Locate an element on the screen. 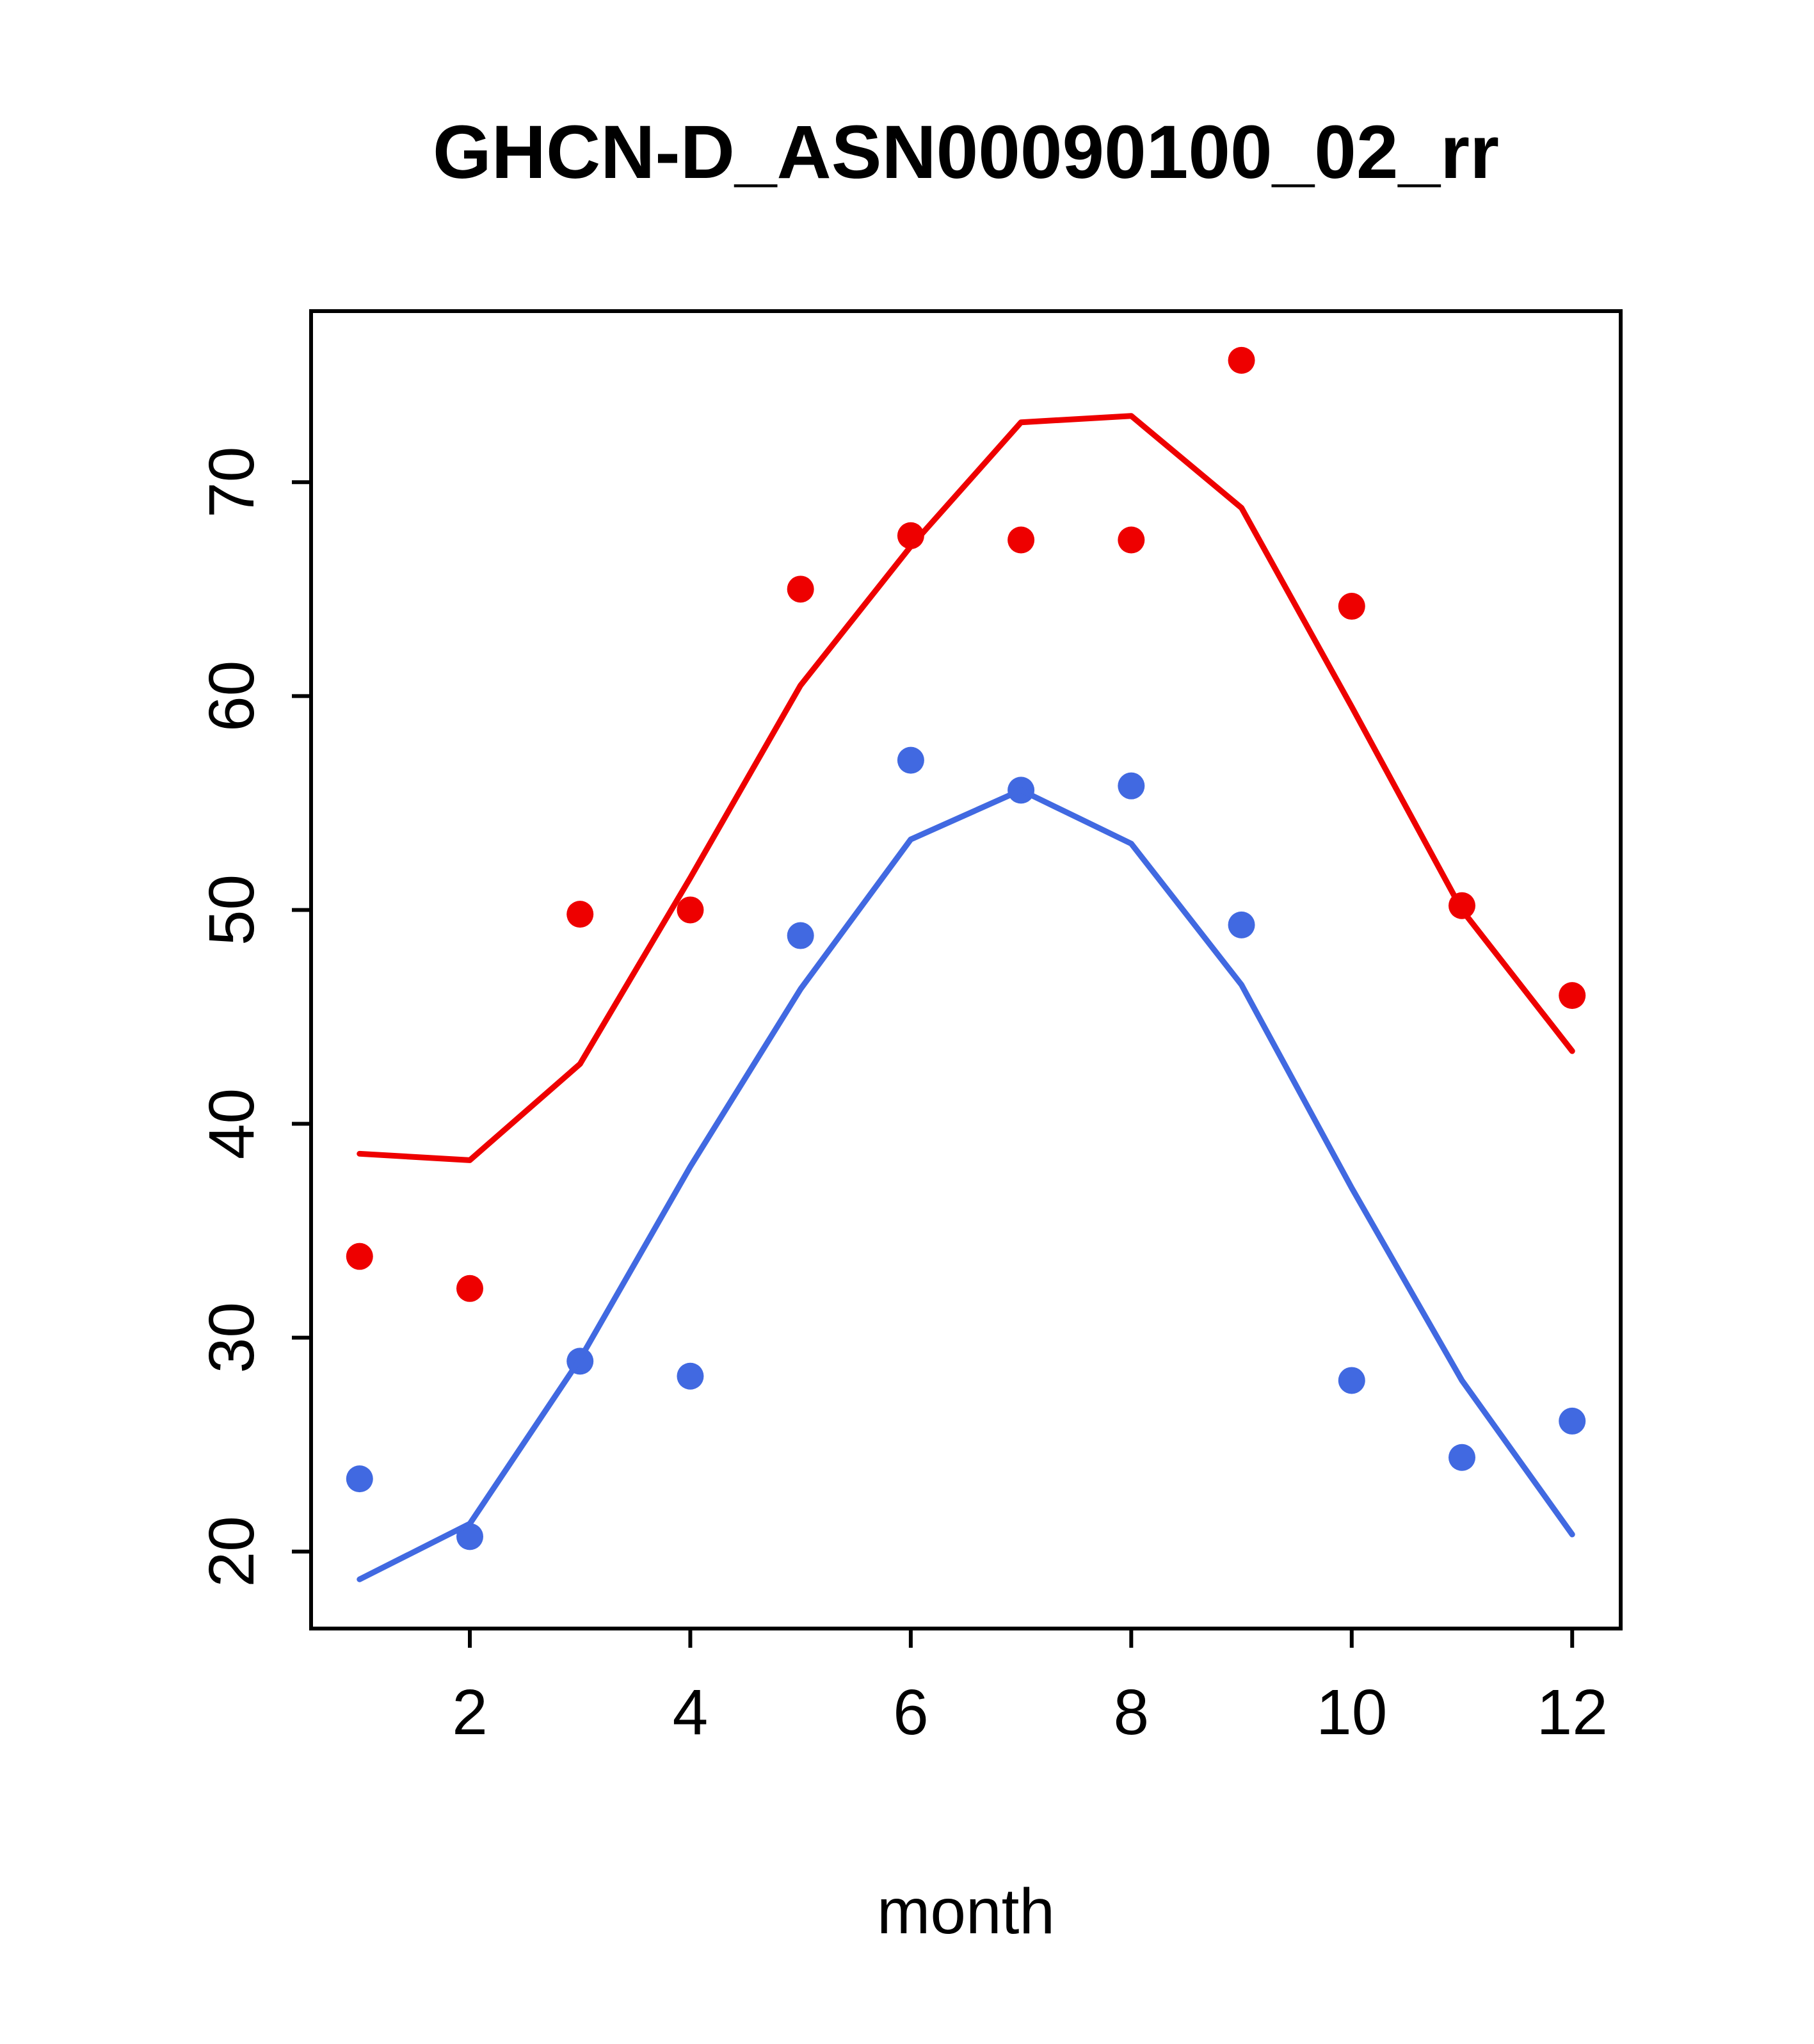 The height and width of the screenshot is (2044, 1814). x-tick-label: 4 is located at coordinates (691, 1712).